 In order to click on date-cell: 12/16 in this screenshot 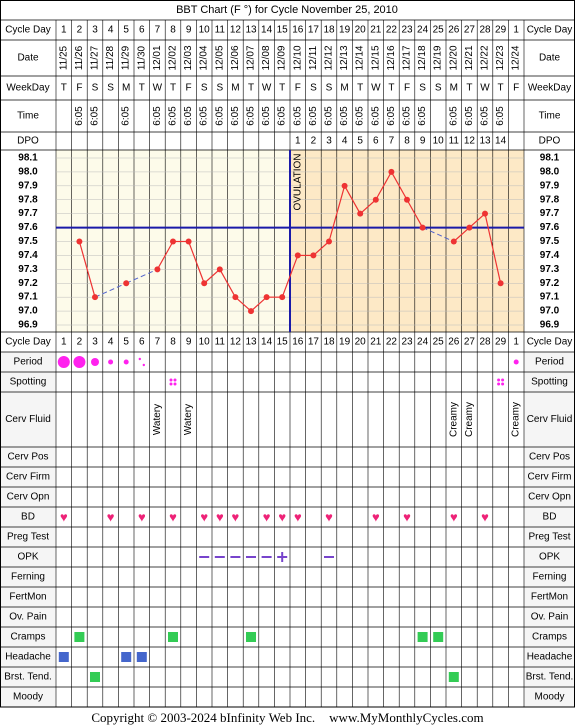, I will do `click(391, 57)`.